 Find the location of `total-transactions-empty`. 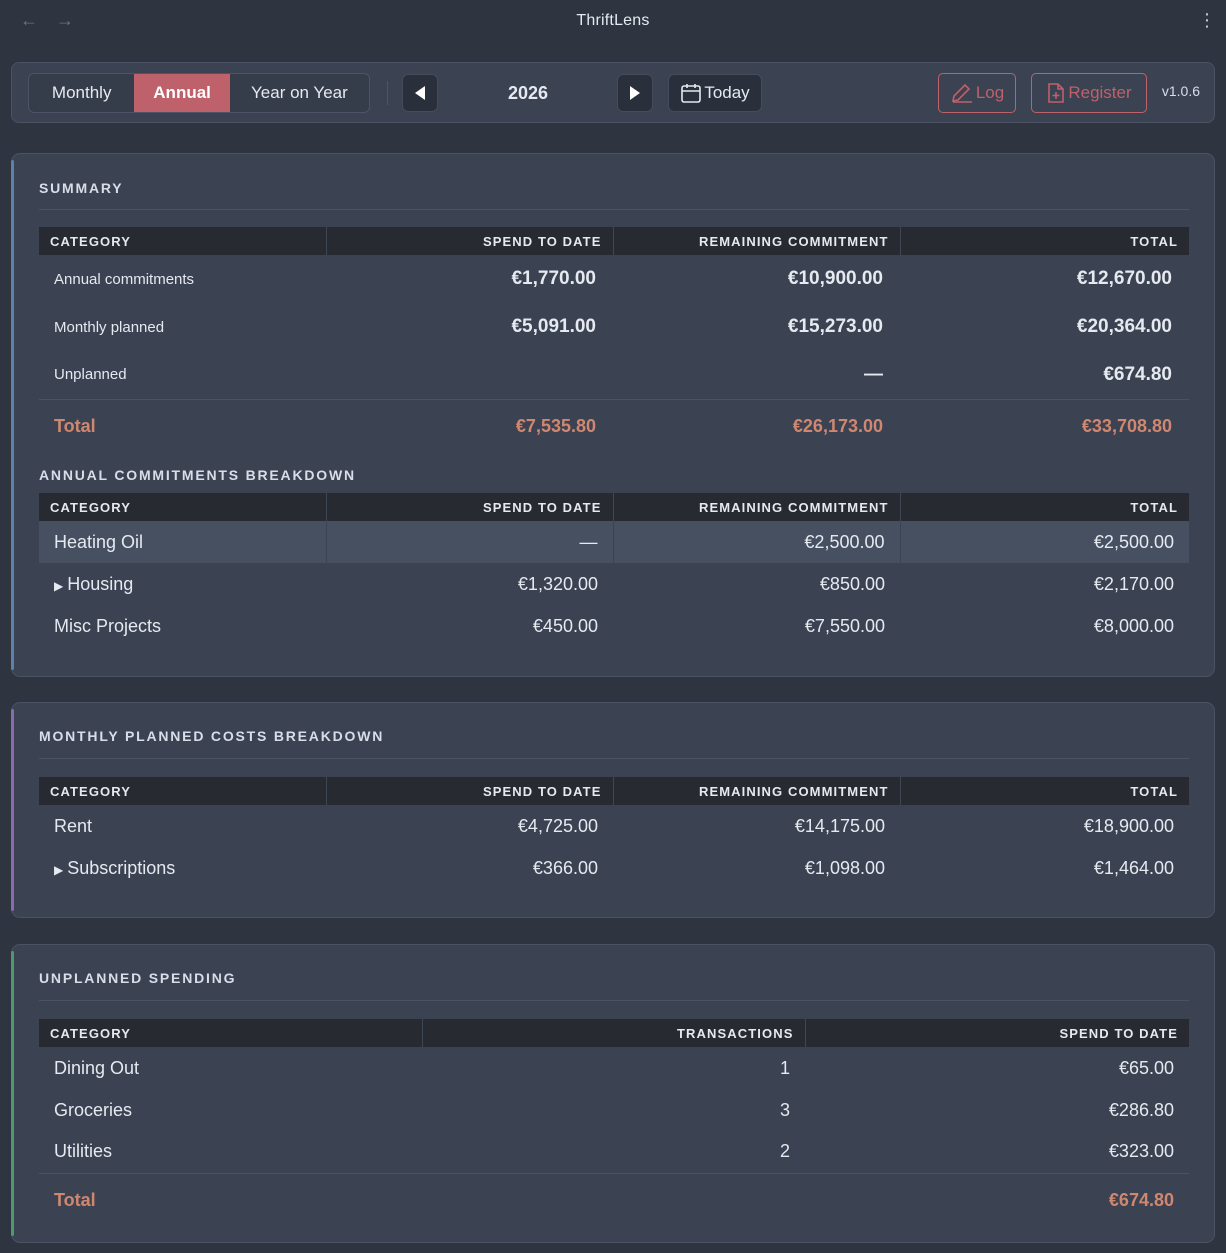

total-transactions-empty is located at coordinates (613, 1199).